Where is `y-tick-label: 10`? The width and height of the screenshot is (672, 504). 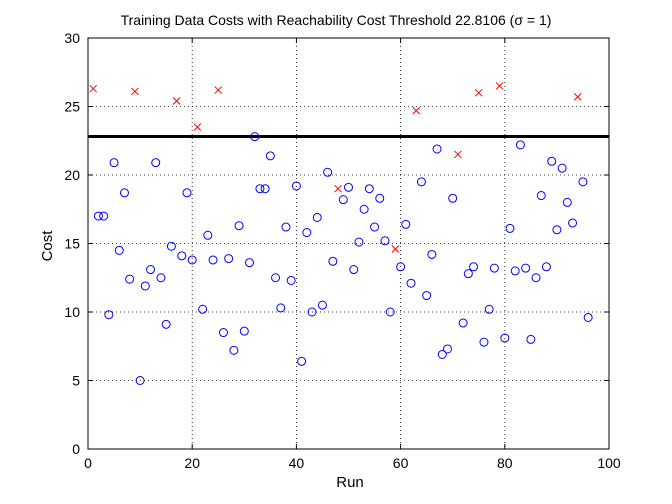
y-tick-label: 10 is located at coordinates (72, 312).